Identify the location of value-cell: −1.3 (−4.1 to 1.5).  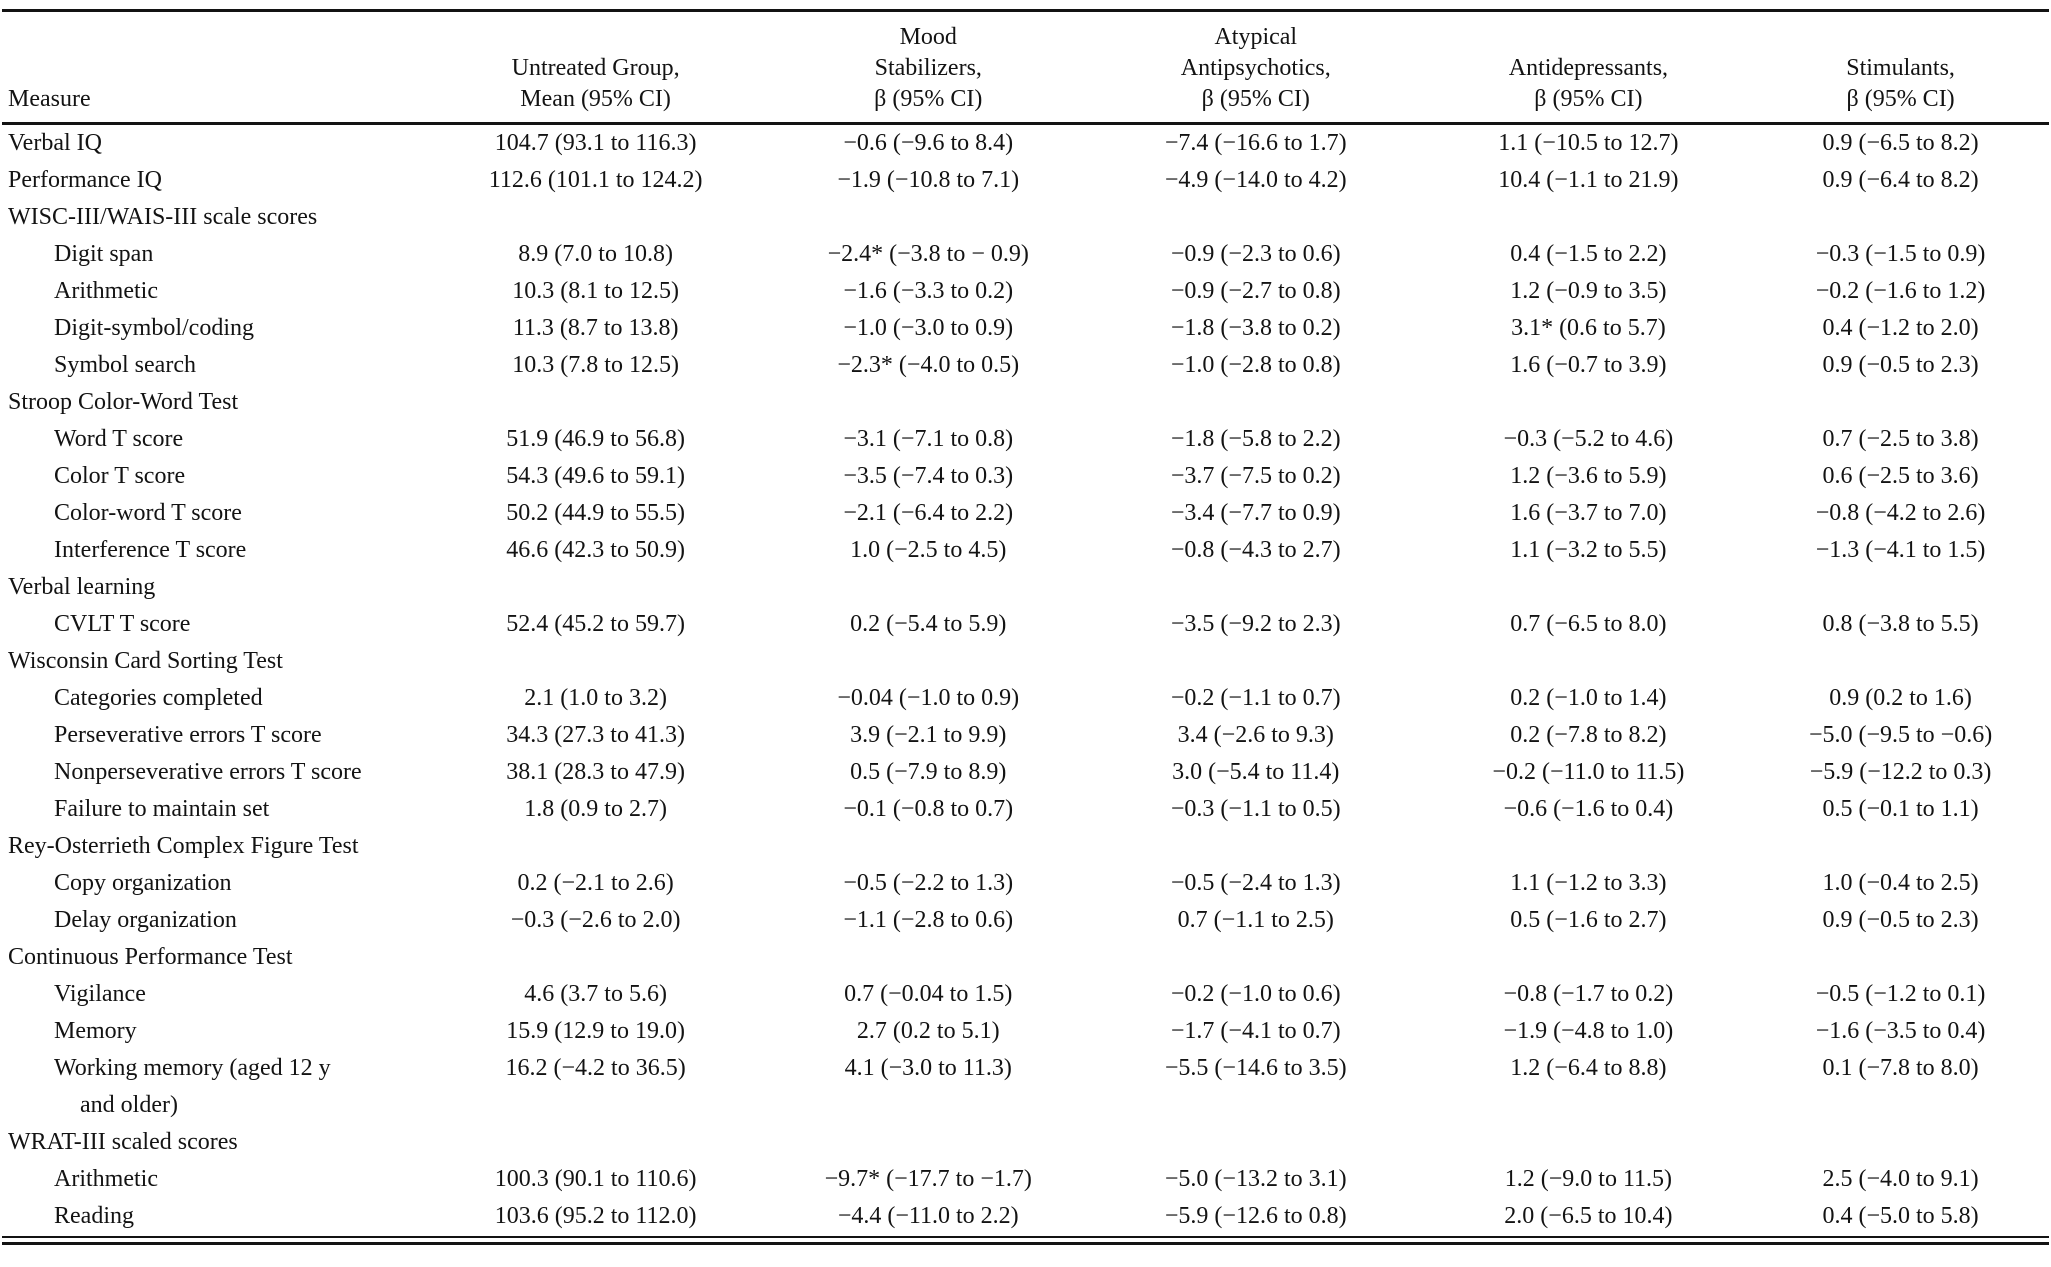
(1900, 550).